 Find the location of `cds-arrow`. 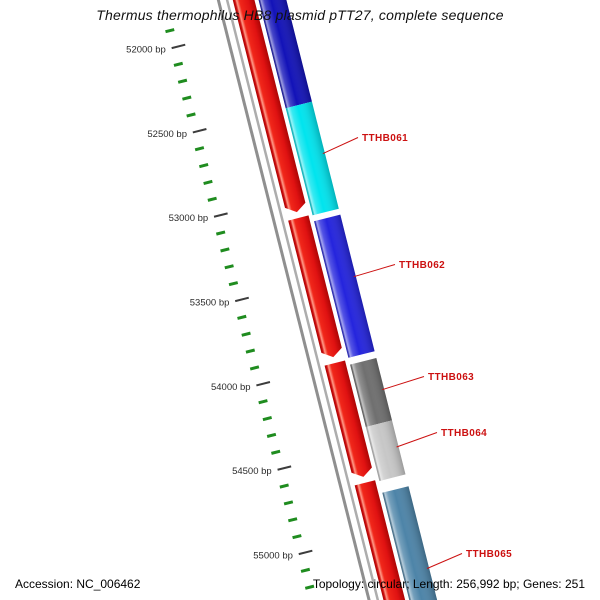

cds-arrow is located at coordinates (348, 418).